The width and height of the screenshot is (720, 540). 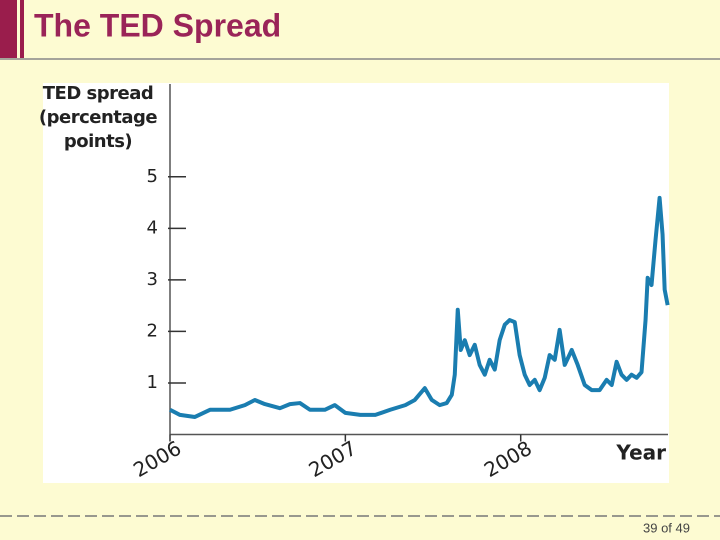 What do you see at coordinates (152, 279) in the screenshot?
I see `y-tick-label: 3` at bounding box center [152, 279].